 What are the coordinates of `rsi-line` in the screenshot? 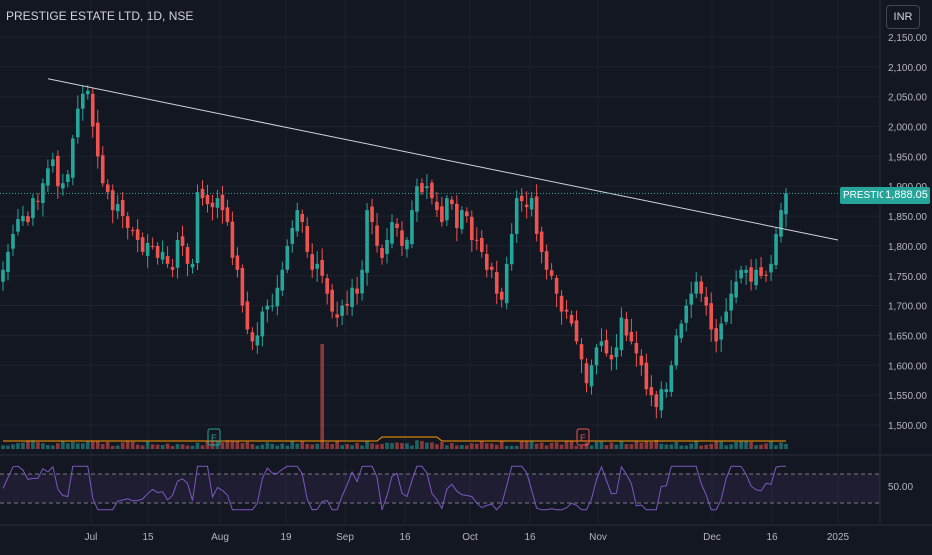 It's located at (394, 488).